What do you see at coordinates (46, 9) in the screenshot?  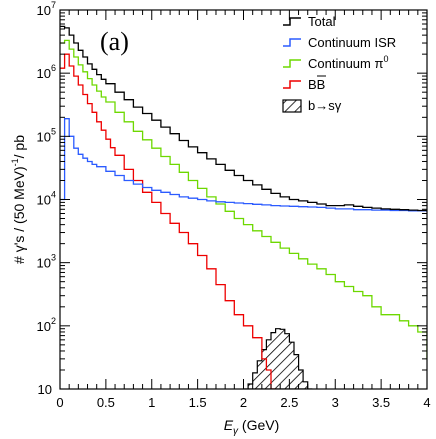 I see `y-tick-label: 10⁷` at bounding box center [46, 9].